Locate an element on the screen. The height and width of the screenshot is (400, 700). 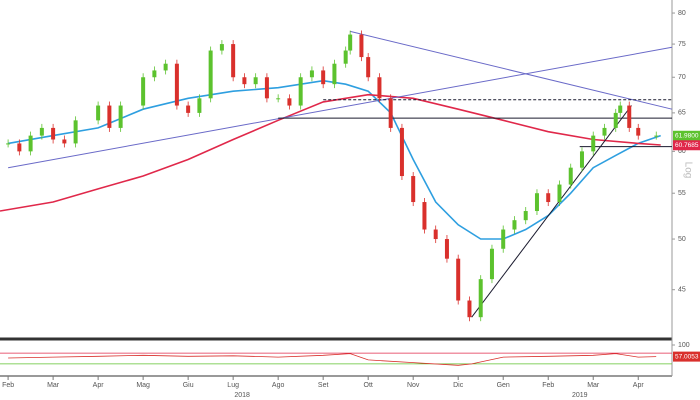
rsi-tag is located at coordinates (686, 356).